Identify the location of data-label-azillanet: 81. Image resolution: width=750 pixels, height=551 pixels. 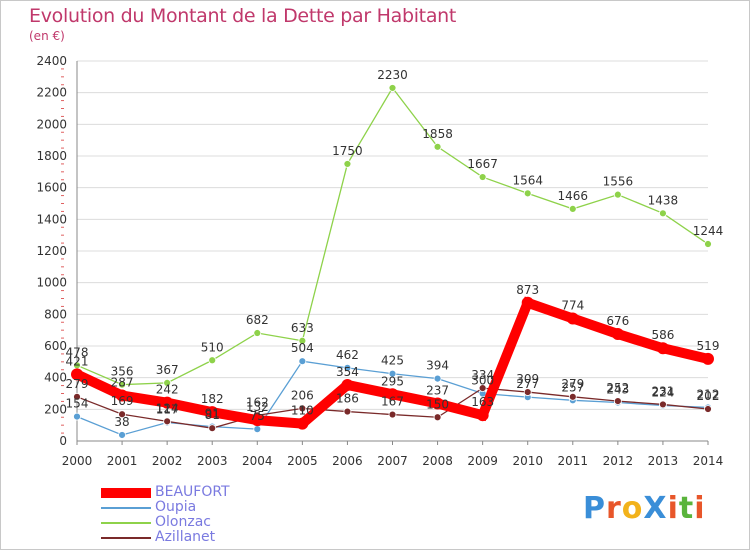
(212, 415).